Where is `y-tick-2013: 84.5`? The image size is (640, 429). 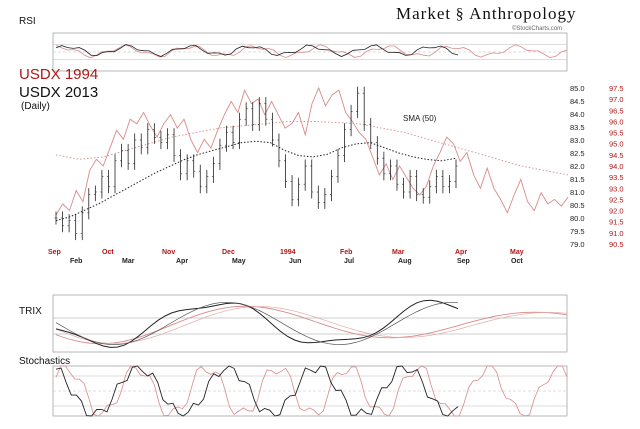 y-tick-2013: 84.5 is located at coordinates (577, 101).